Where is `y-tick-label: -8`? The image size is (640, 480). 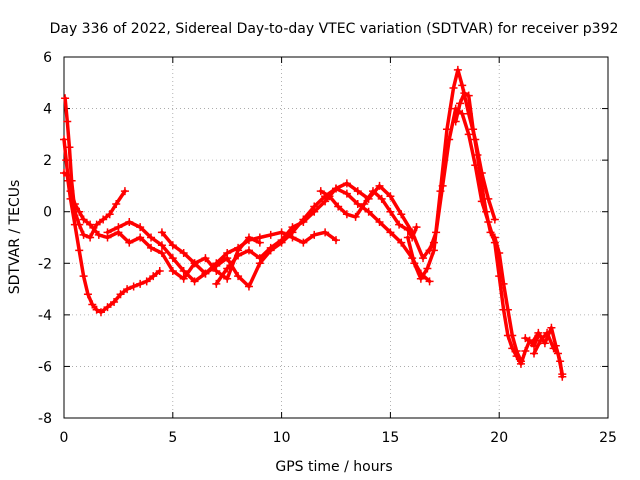 y-tick-label: -8 is located at coordinates (45, 419).